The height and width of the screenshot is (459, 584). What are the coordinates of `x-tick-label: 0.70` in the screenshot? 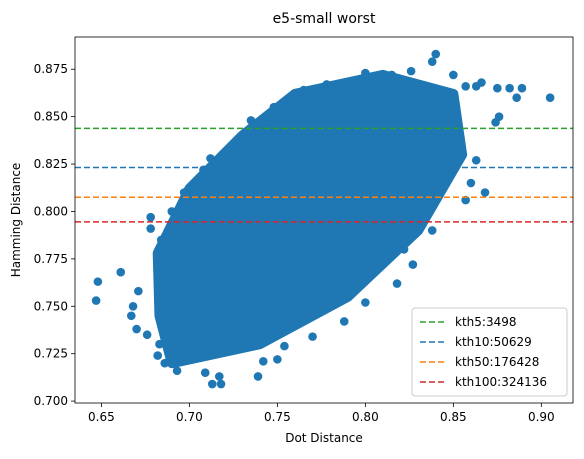 It's located at (189, 417).